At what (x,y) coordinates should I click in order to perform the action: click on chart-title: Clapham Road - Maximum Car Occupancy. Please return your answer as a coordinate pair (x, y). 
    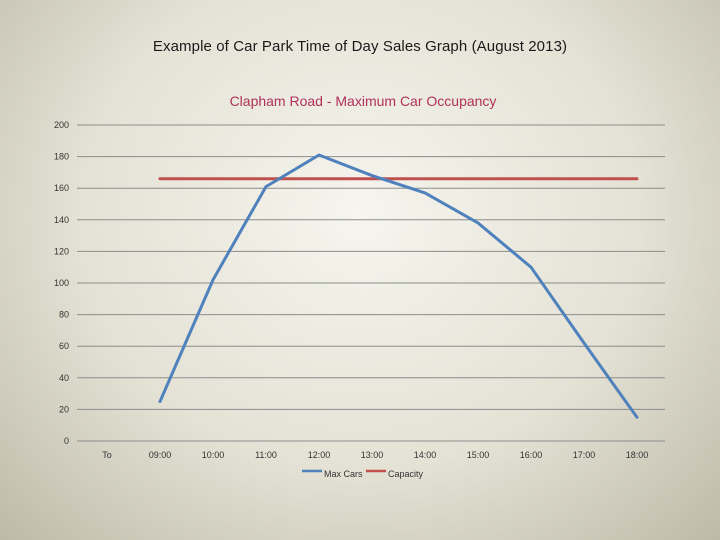
    Looking at the image, I should click on (363, 101).